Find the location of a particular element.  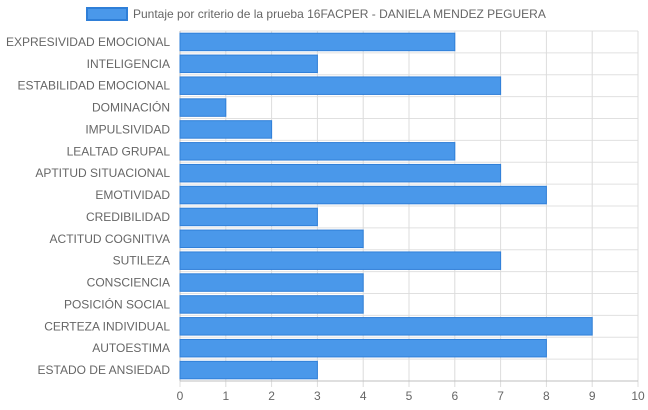

category-label: ACTITUD COGNITIVA is located at coordinates (110, 239).